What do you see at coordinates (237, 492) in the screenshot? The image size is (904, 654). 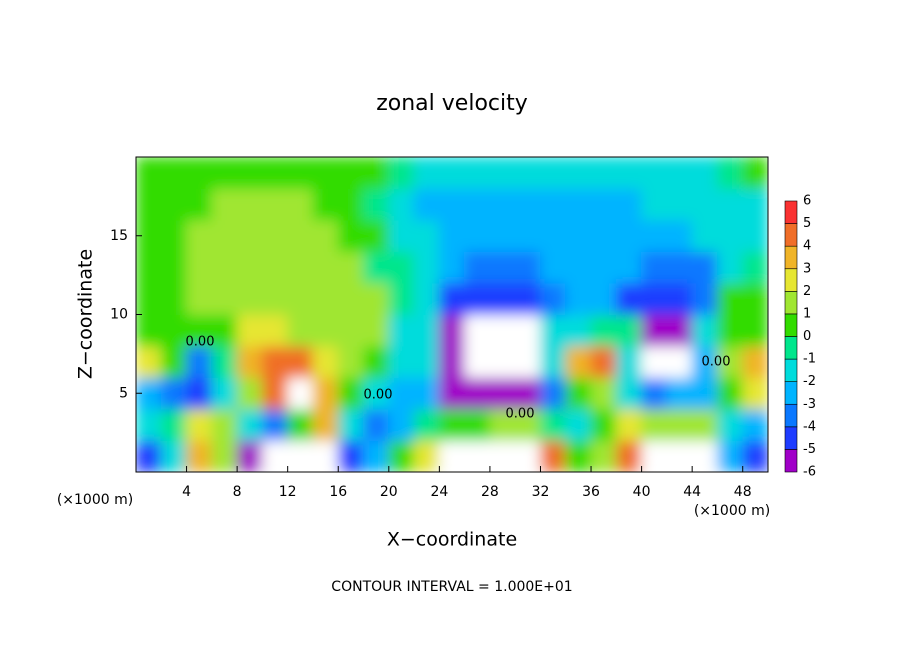 I see `x-tick-label: 8` at bounding box center [237, 492].